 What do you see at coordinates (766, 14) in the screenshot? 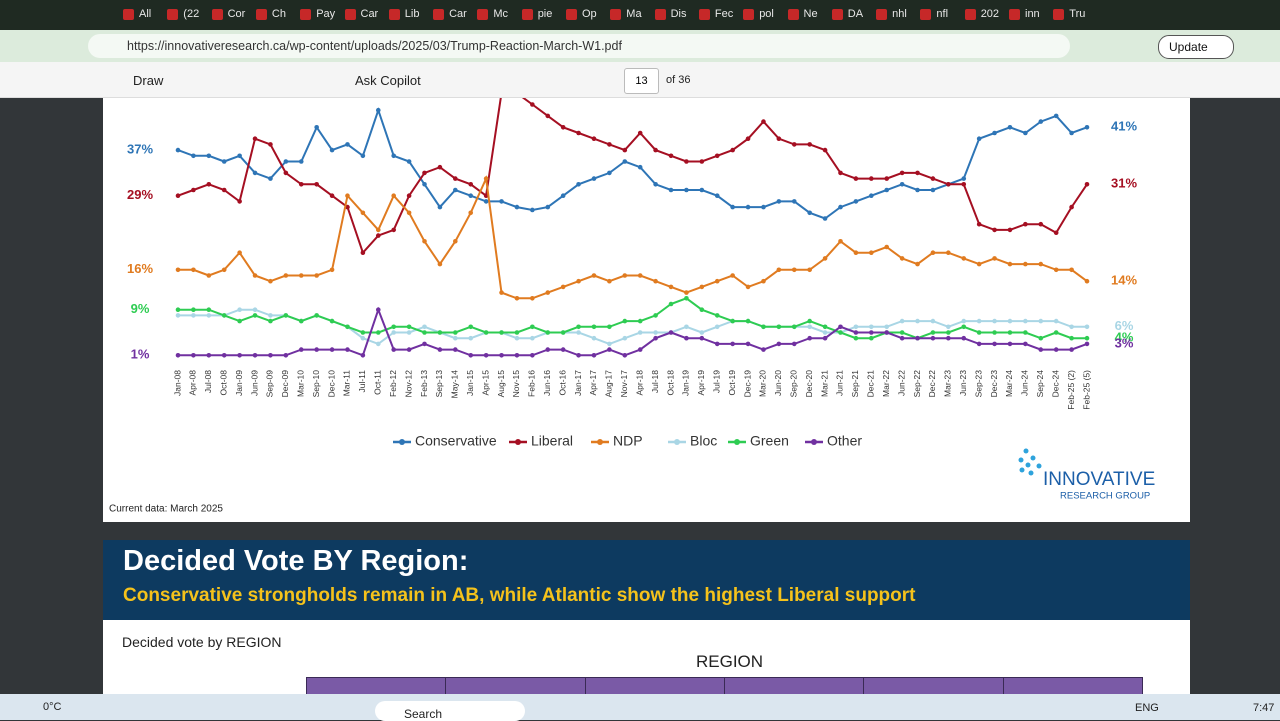
I see `tab: pol` at bounding box center [766, 14].